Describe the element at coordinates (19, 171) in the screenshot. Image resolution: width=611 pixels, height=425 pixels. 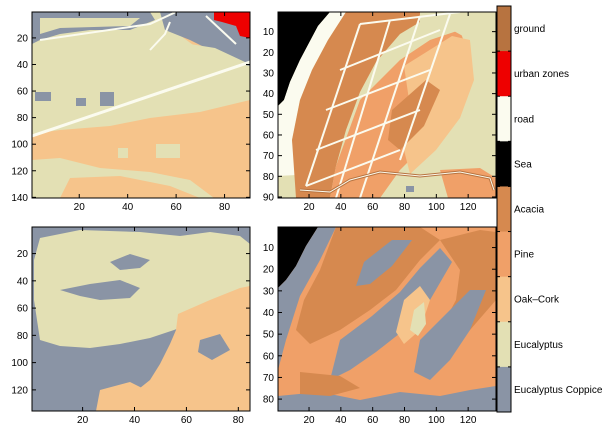
I see `y-tick-label: 120` at that location.